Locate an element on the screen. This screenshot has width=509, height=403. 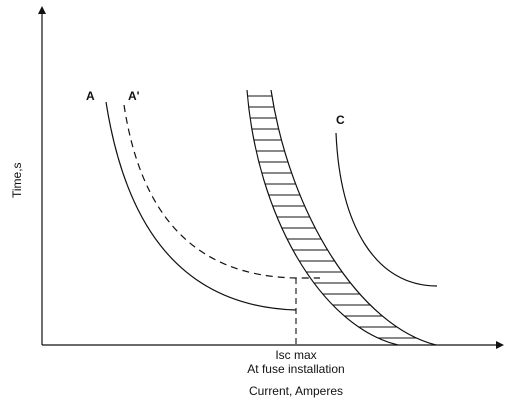
isc-max-label: Isc max is located at coordinates (296, 355).